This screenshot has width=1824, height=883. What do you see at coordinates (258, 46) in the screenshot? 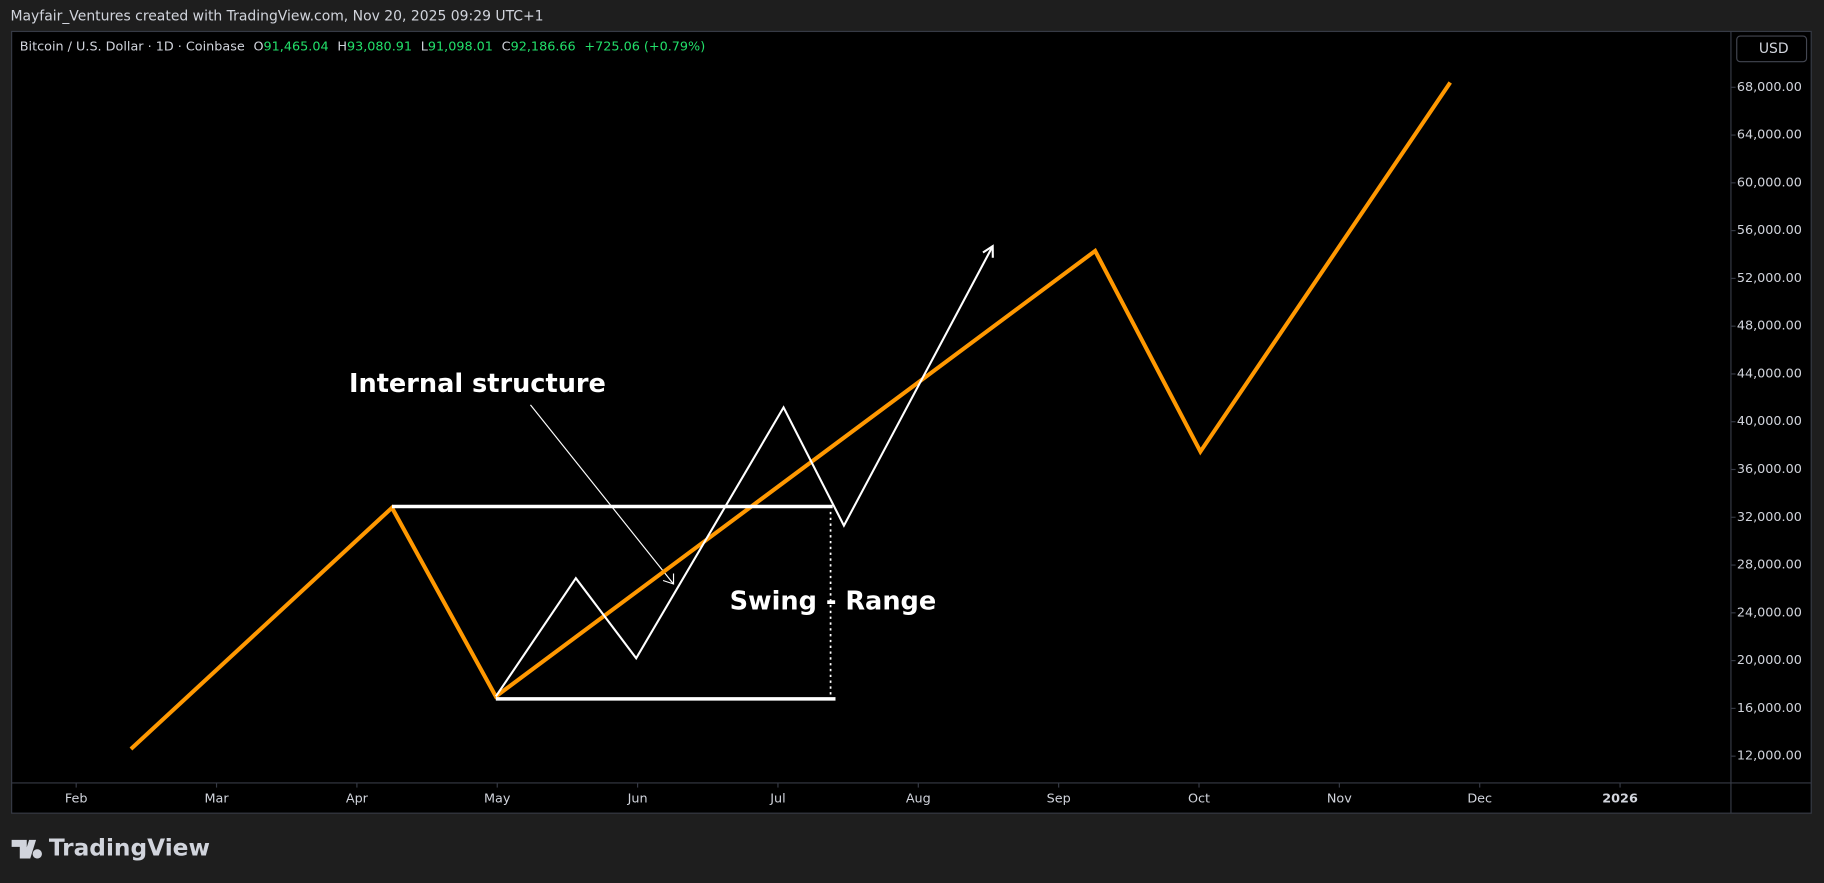
I see `open-label: O` at bounding box center [258, 46].